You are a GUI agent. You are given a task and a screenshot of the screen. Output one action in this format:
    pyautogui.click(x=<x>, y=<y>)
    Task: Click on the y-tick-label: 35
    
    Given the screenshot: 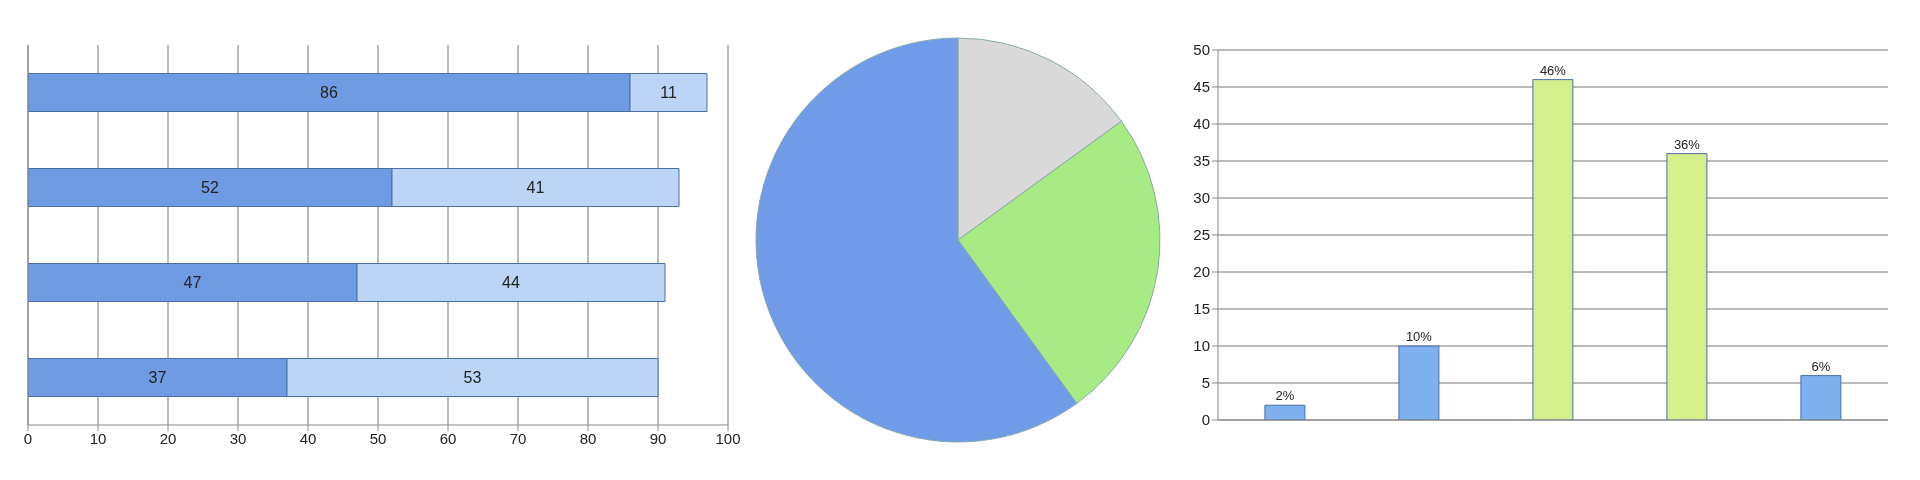 What is the action you would take?
    pyautogui.click(x=1201, y=161)
    